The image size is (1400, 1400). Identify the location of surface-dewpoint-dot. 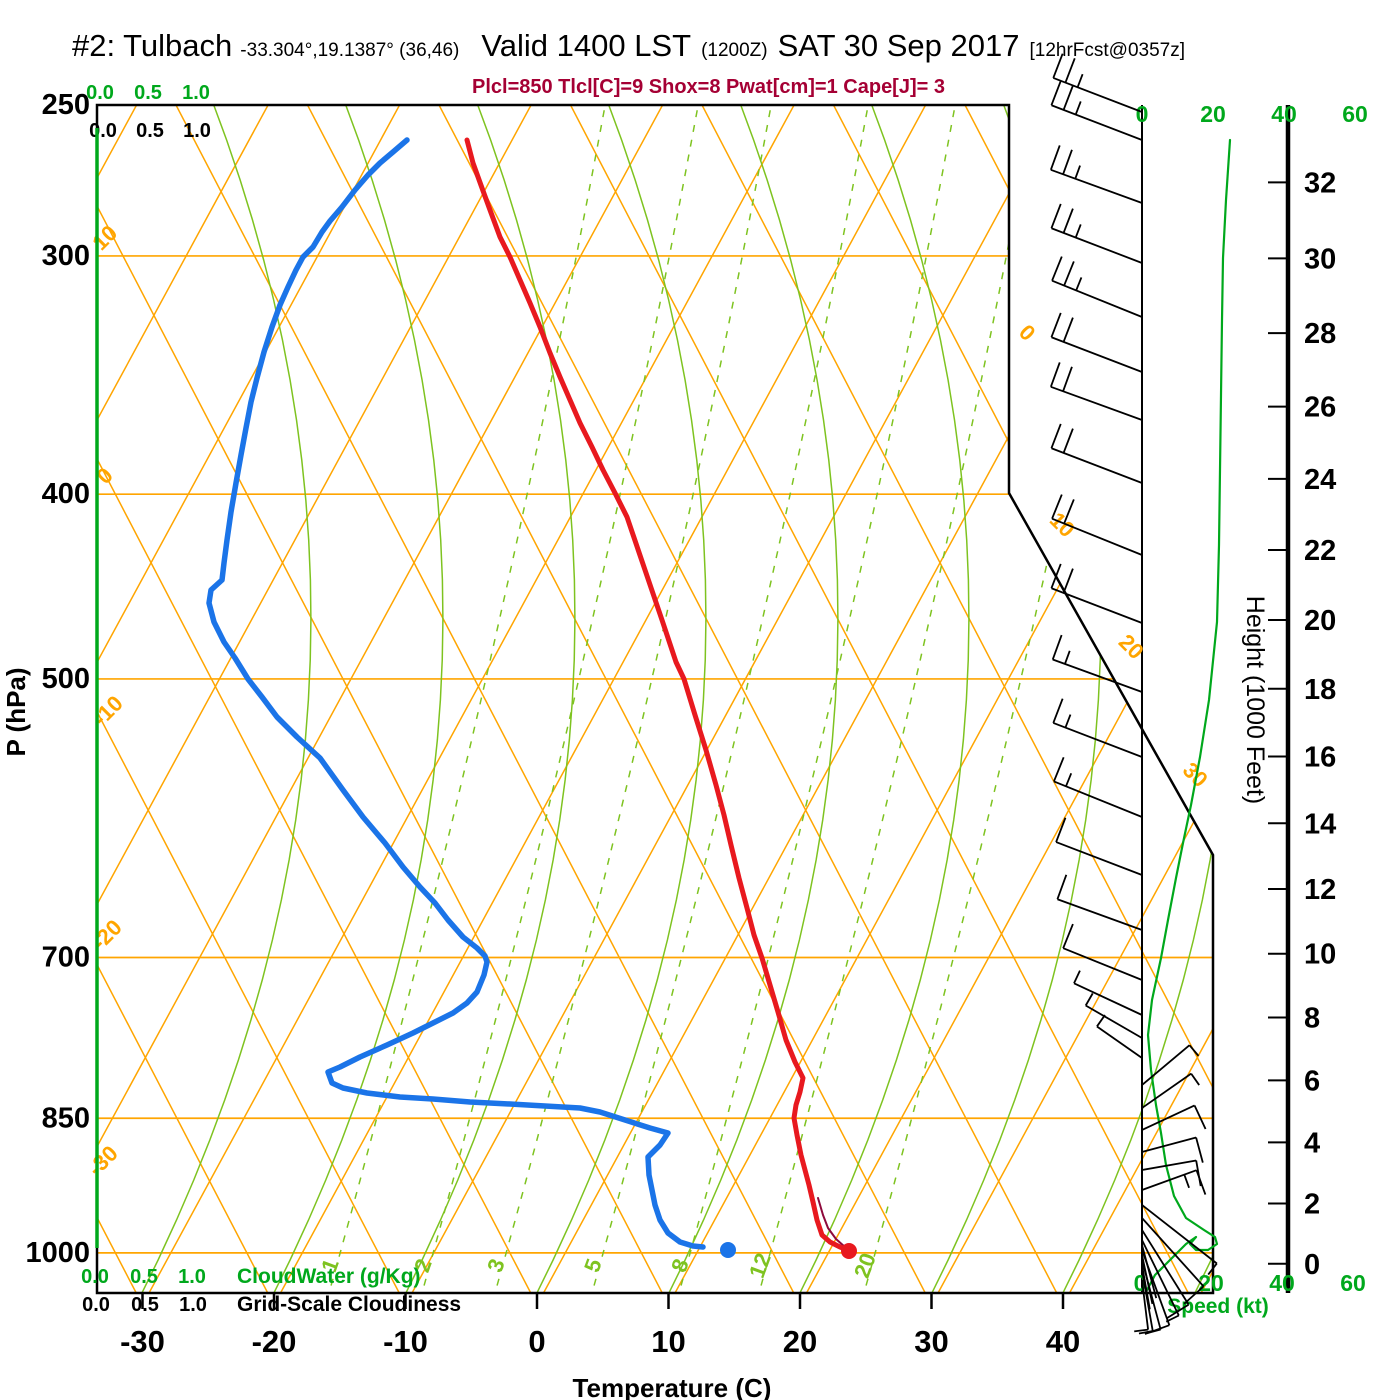
(728, 1250).